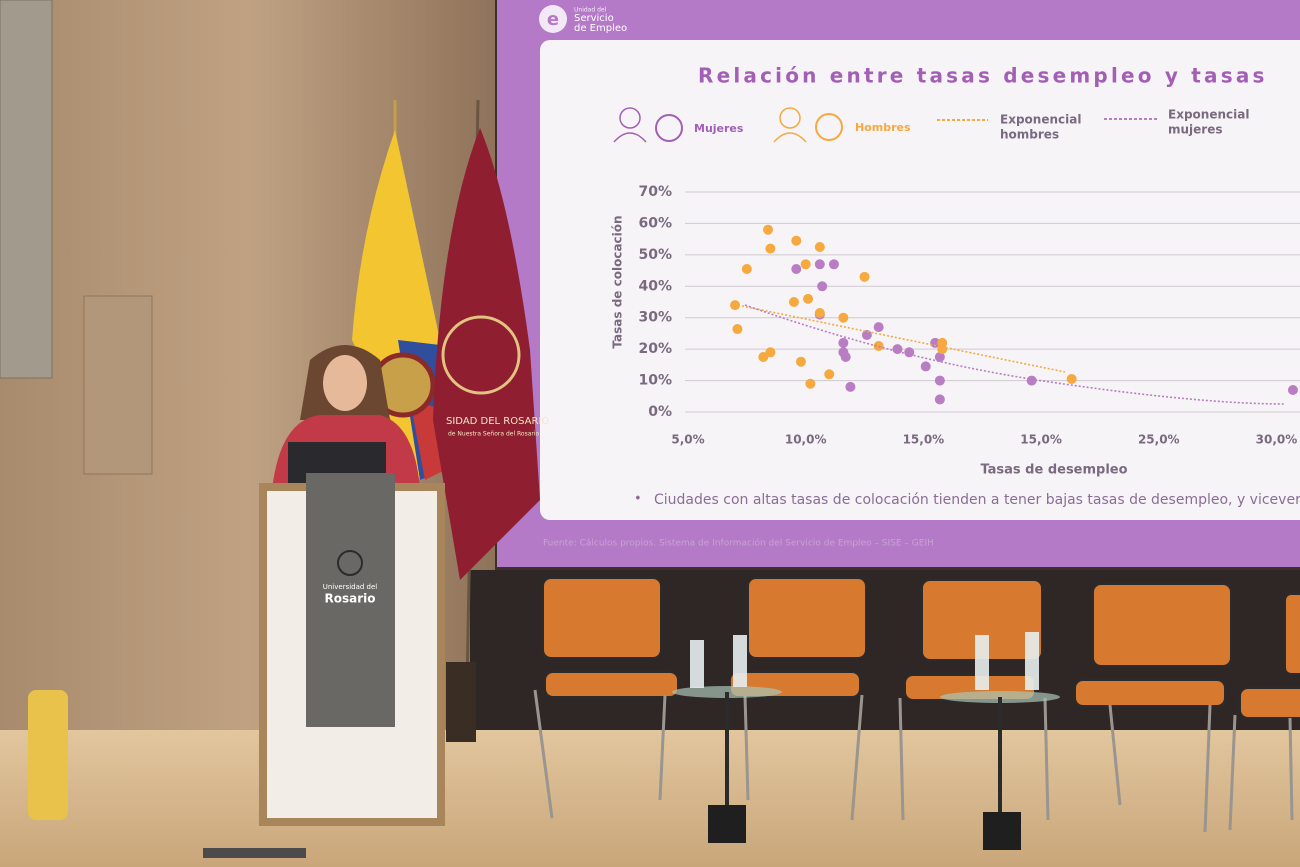 Image resolution: width=1300 pixels, height=867 pixels. Describe the element at coordinates (1208, 115) in the screenshot. I see `legend-label: Exponencial` at that location.